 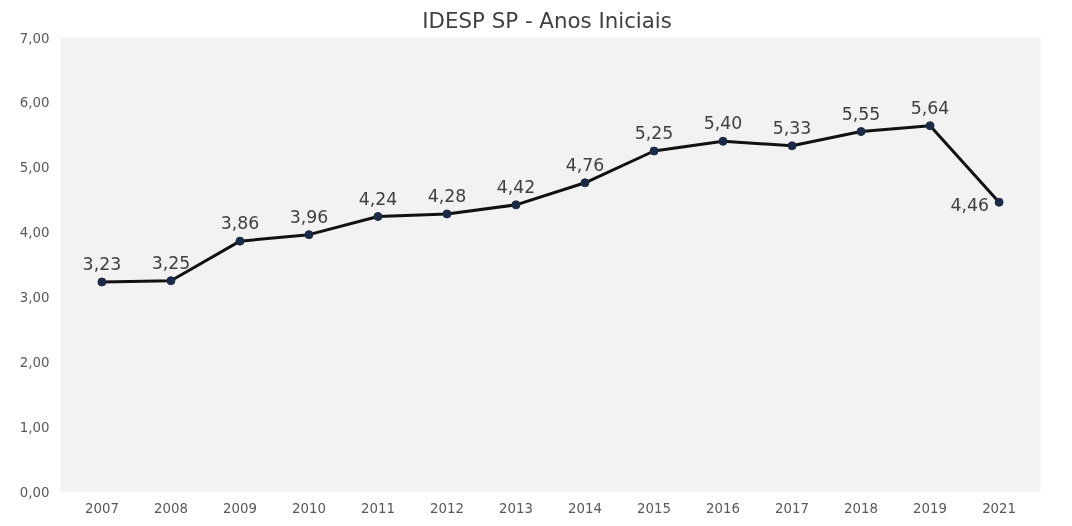 What do you see at coordinates (654, 133) in the screenshot?
I see `data-label: 5,25` at bounding box center [654, 133].